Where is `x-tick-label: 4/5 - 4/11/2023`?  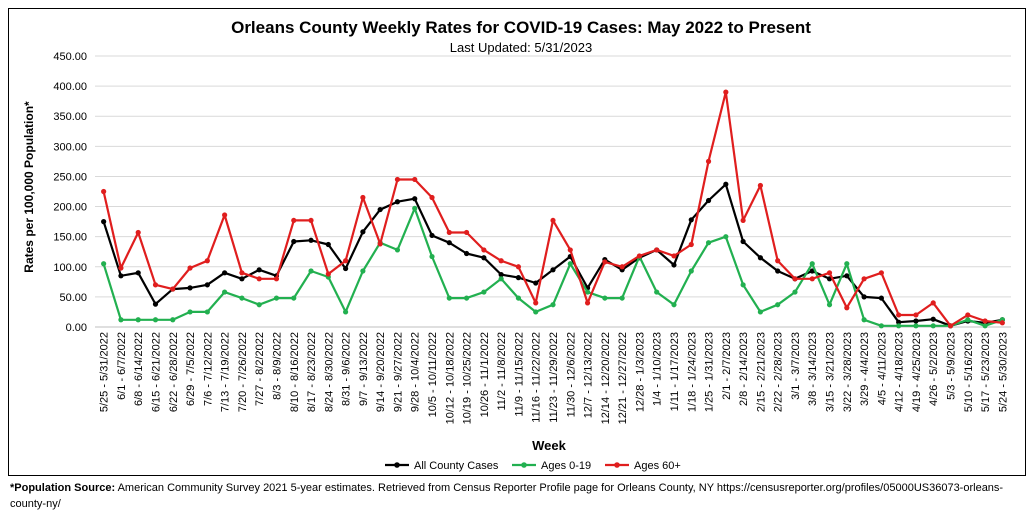
x-tick-label: 4/5 - 4/11/2023 is located at coordinates (882, 368).